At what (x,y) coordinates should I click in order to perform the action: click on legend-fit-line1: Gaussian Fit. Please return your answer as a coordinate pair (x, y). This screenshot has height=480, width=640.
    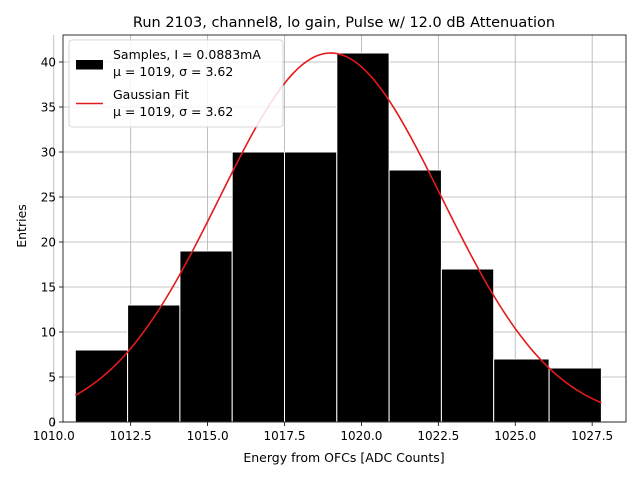
    Looking at the image, I should click on (151, 94).